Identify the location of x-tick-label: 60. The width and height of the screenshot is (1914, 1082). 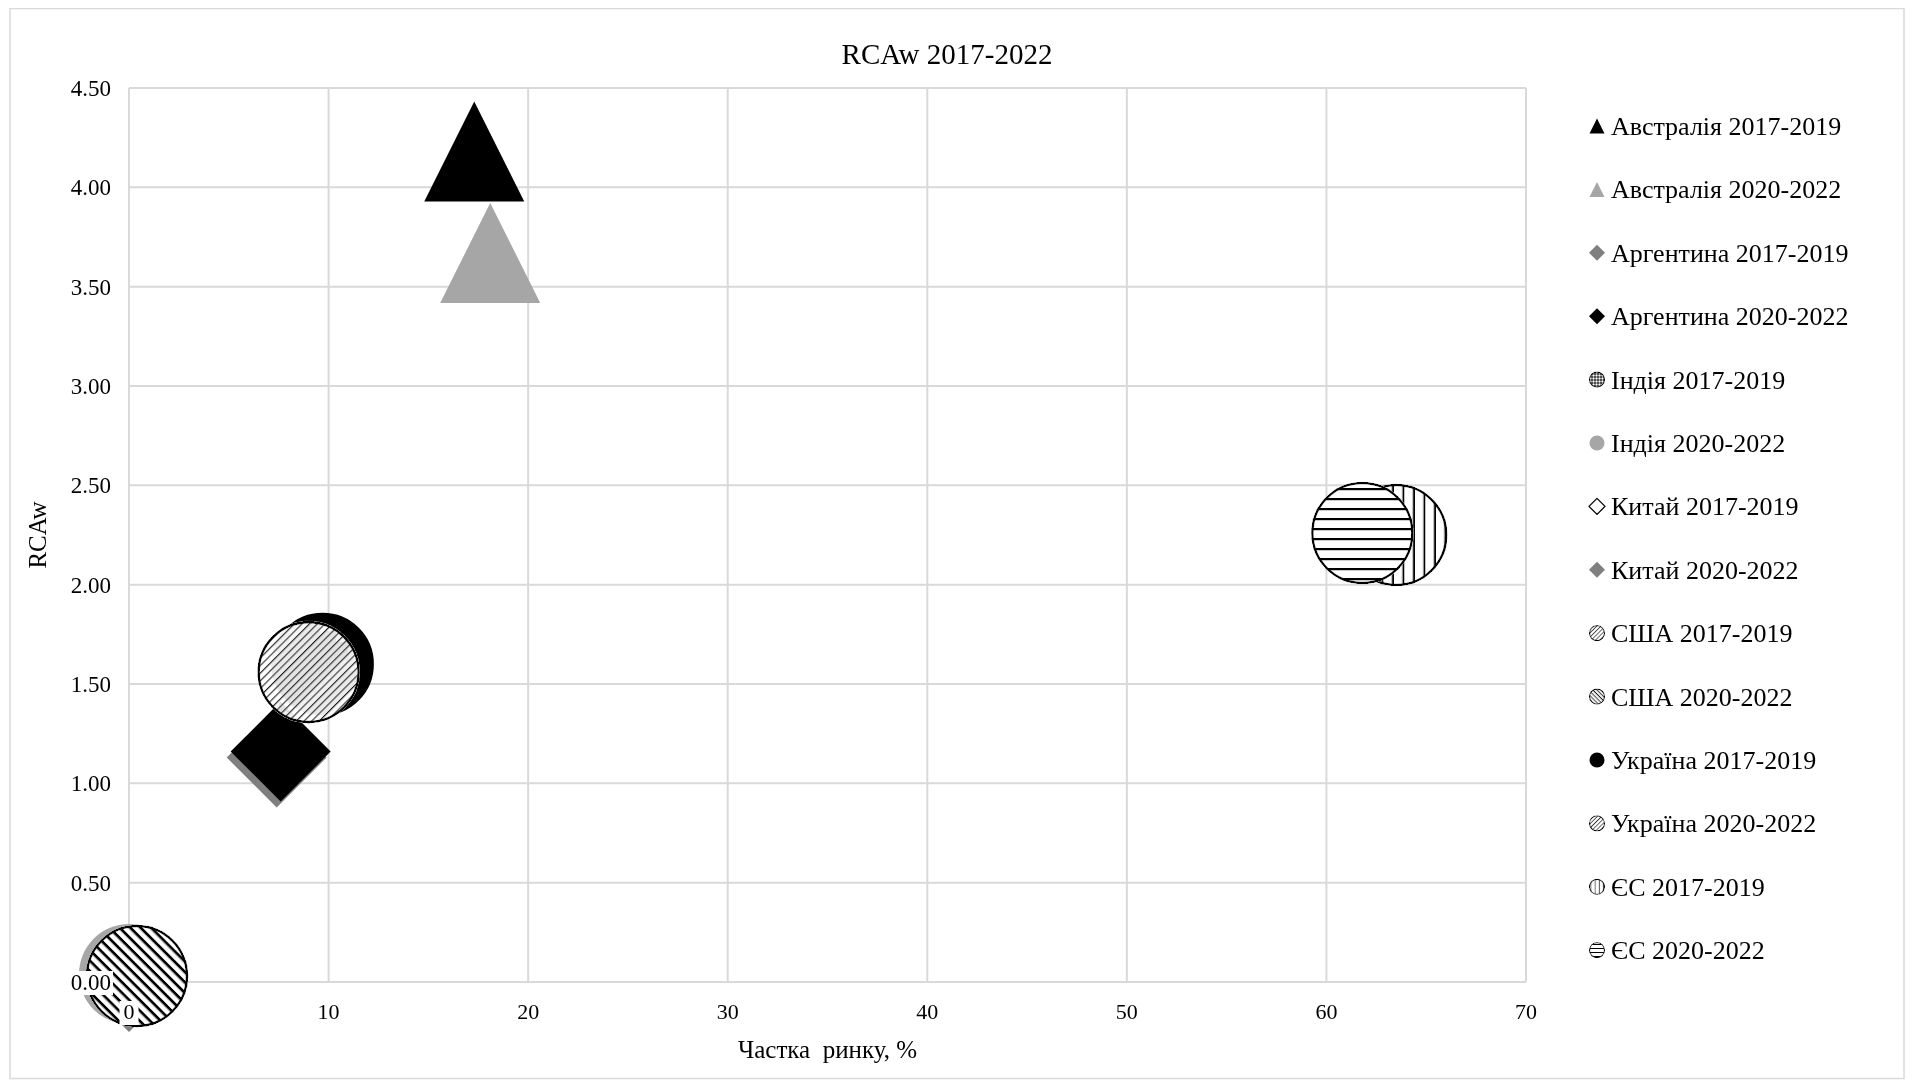
(1326, 1011).